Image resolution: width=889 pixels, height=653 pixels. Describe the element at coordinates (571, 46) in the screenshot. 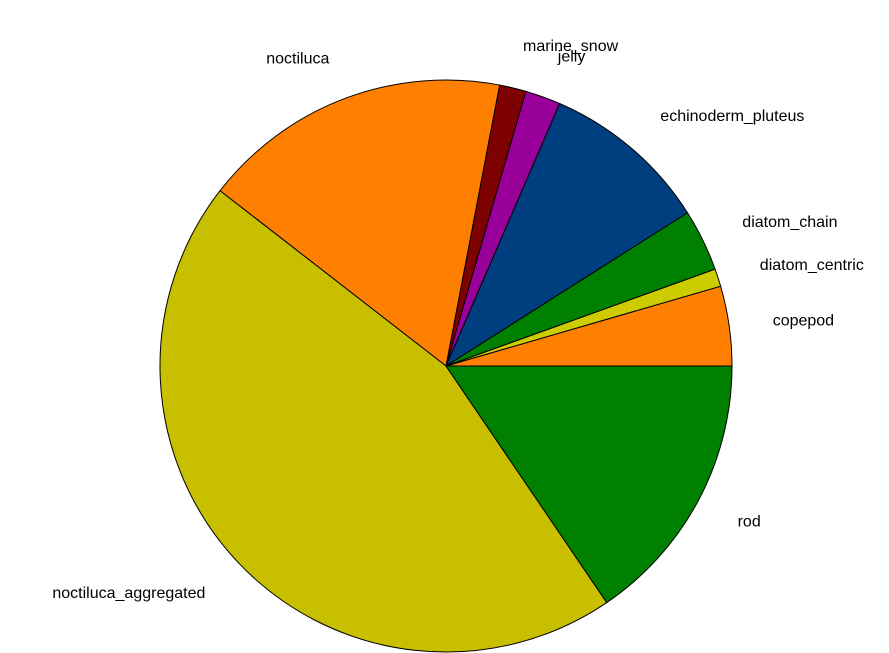

I see `slice-label-marine-snow: marine_snow` at that location.